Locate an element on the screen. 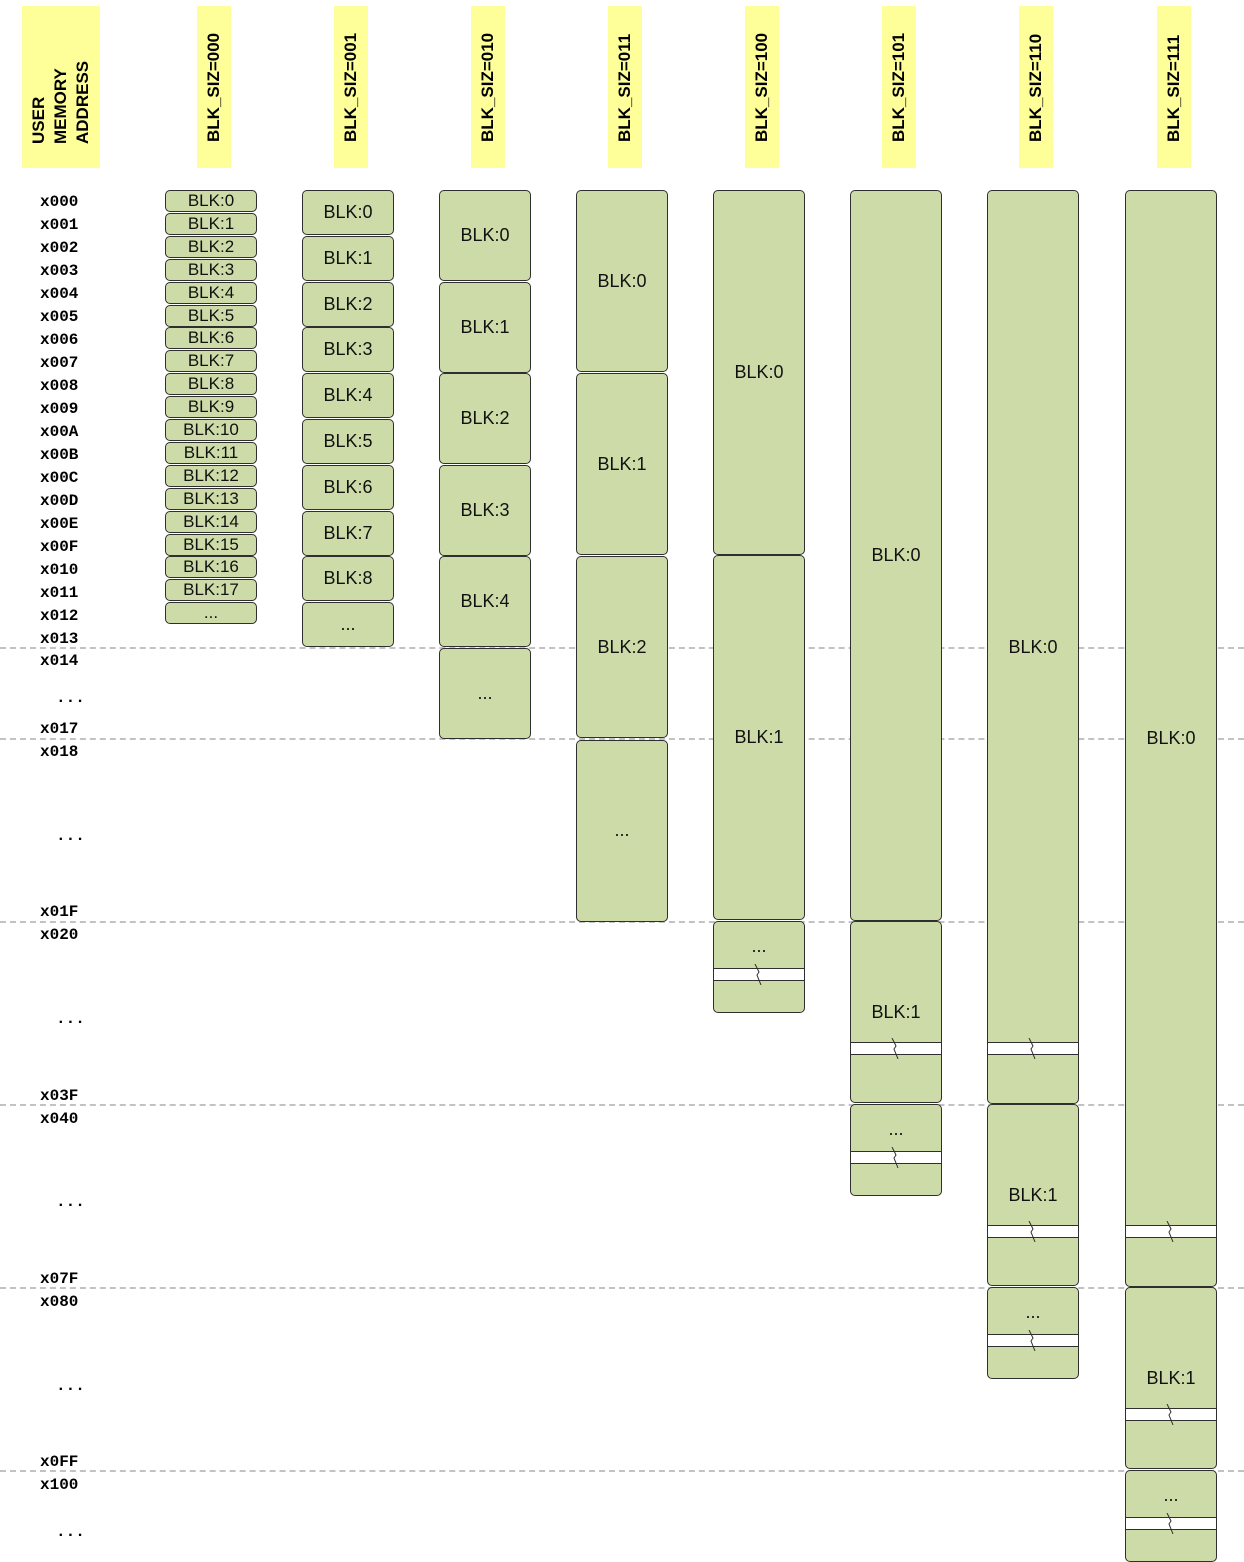  address-label: x0FF is located at coordinates (59, 1462).